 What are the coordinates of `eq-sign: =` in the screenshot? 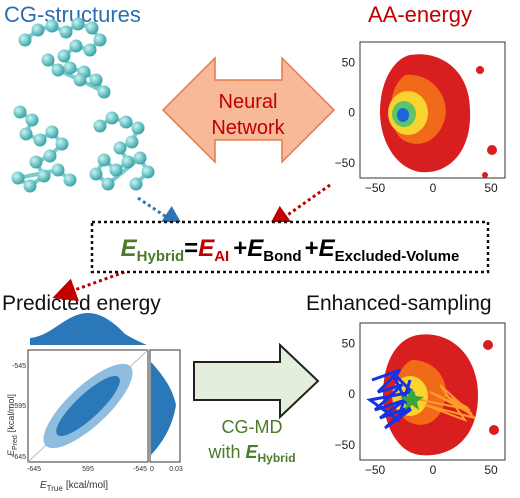 It's located at (191, 248).